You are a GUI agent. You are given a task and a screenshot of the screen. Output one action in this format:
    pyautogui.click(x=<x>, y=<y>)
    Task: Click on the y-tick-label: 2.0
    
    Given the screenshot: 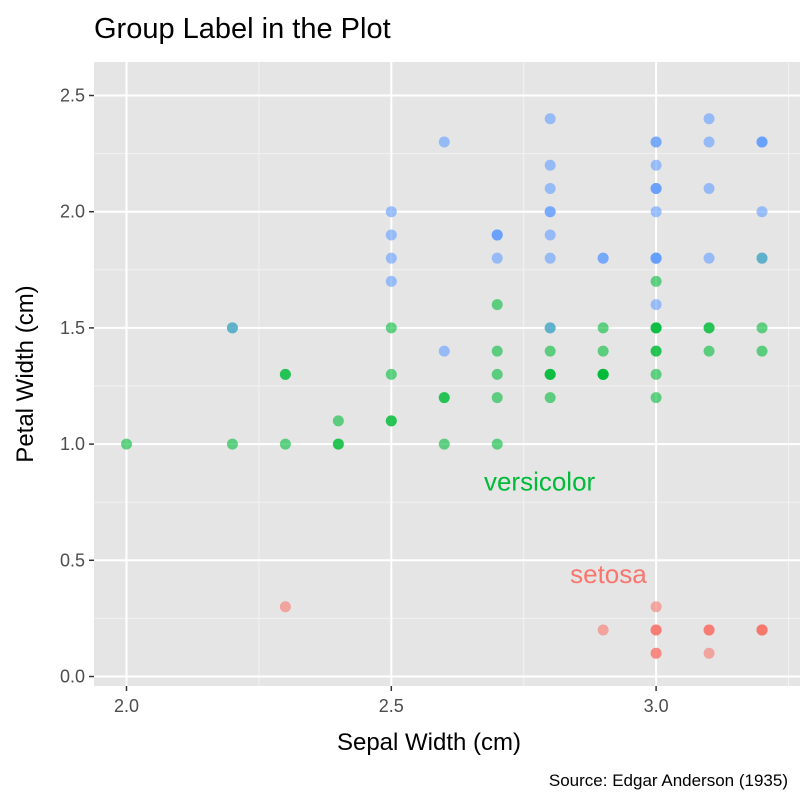 What is the action you would take?
    pyautogui.click(x=72, y=212)
    